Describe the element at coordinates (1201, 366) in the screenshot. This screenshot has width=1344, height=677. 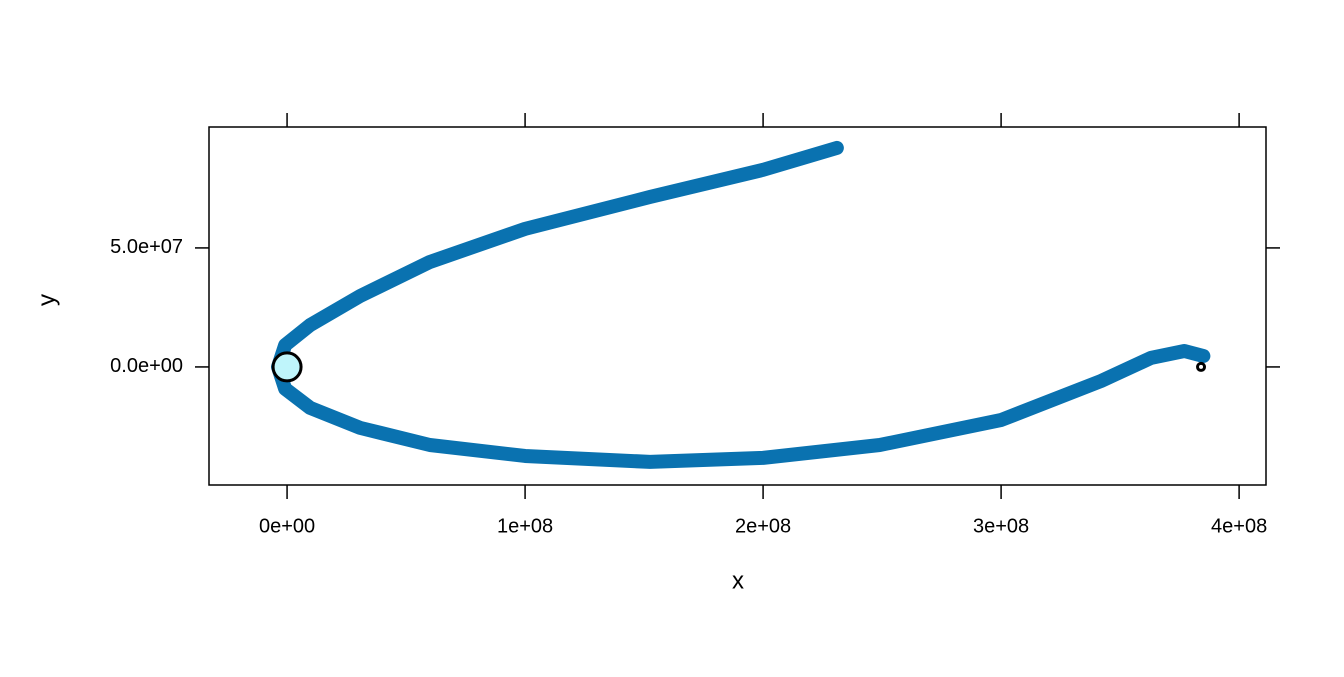
I see `moon` at that location.